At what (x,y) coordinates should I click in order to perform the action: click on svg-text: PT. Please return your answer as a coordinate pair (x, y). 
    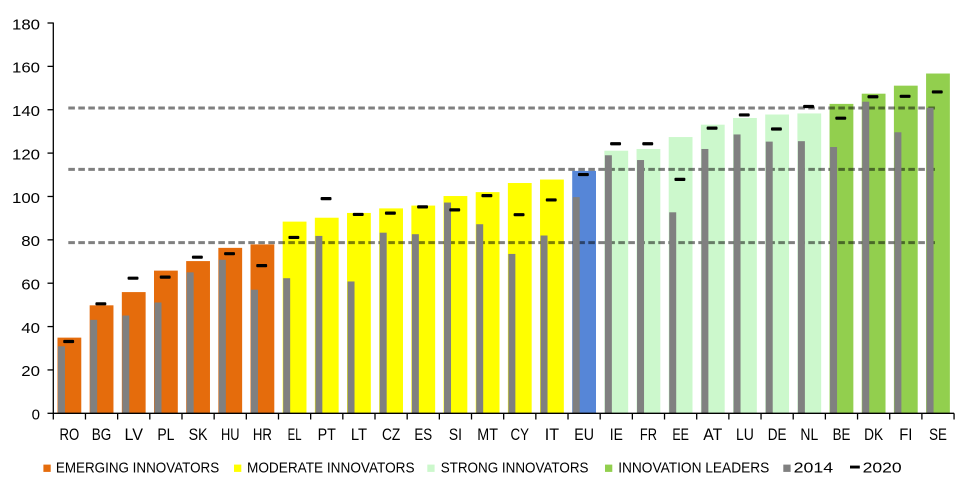
    Looking at the image, I should click on (327, 435).